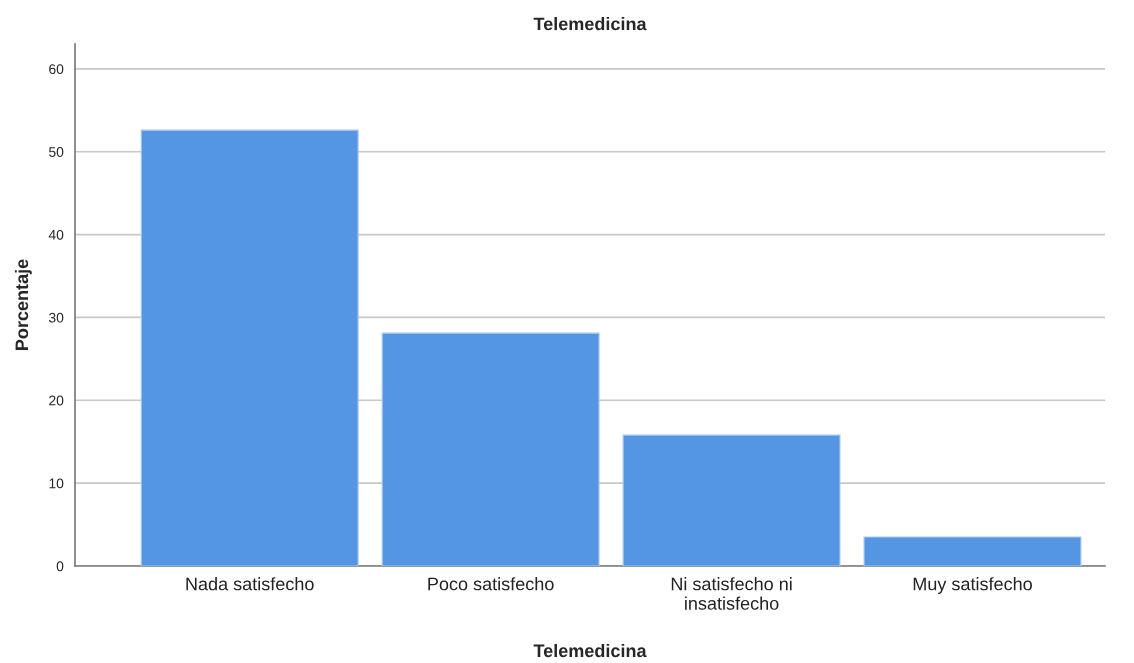 Image resolution: width=1134 pixels, height=663 pixels. What do you see at coordinates (250, 584) in the screenshot?
I see `x-tick-label: Nada satisfecho` at bounding box center [250, 584].